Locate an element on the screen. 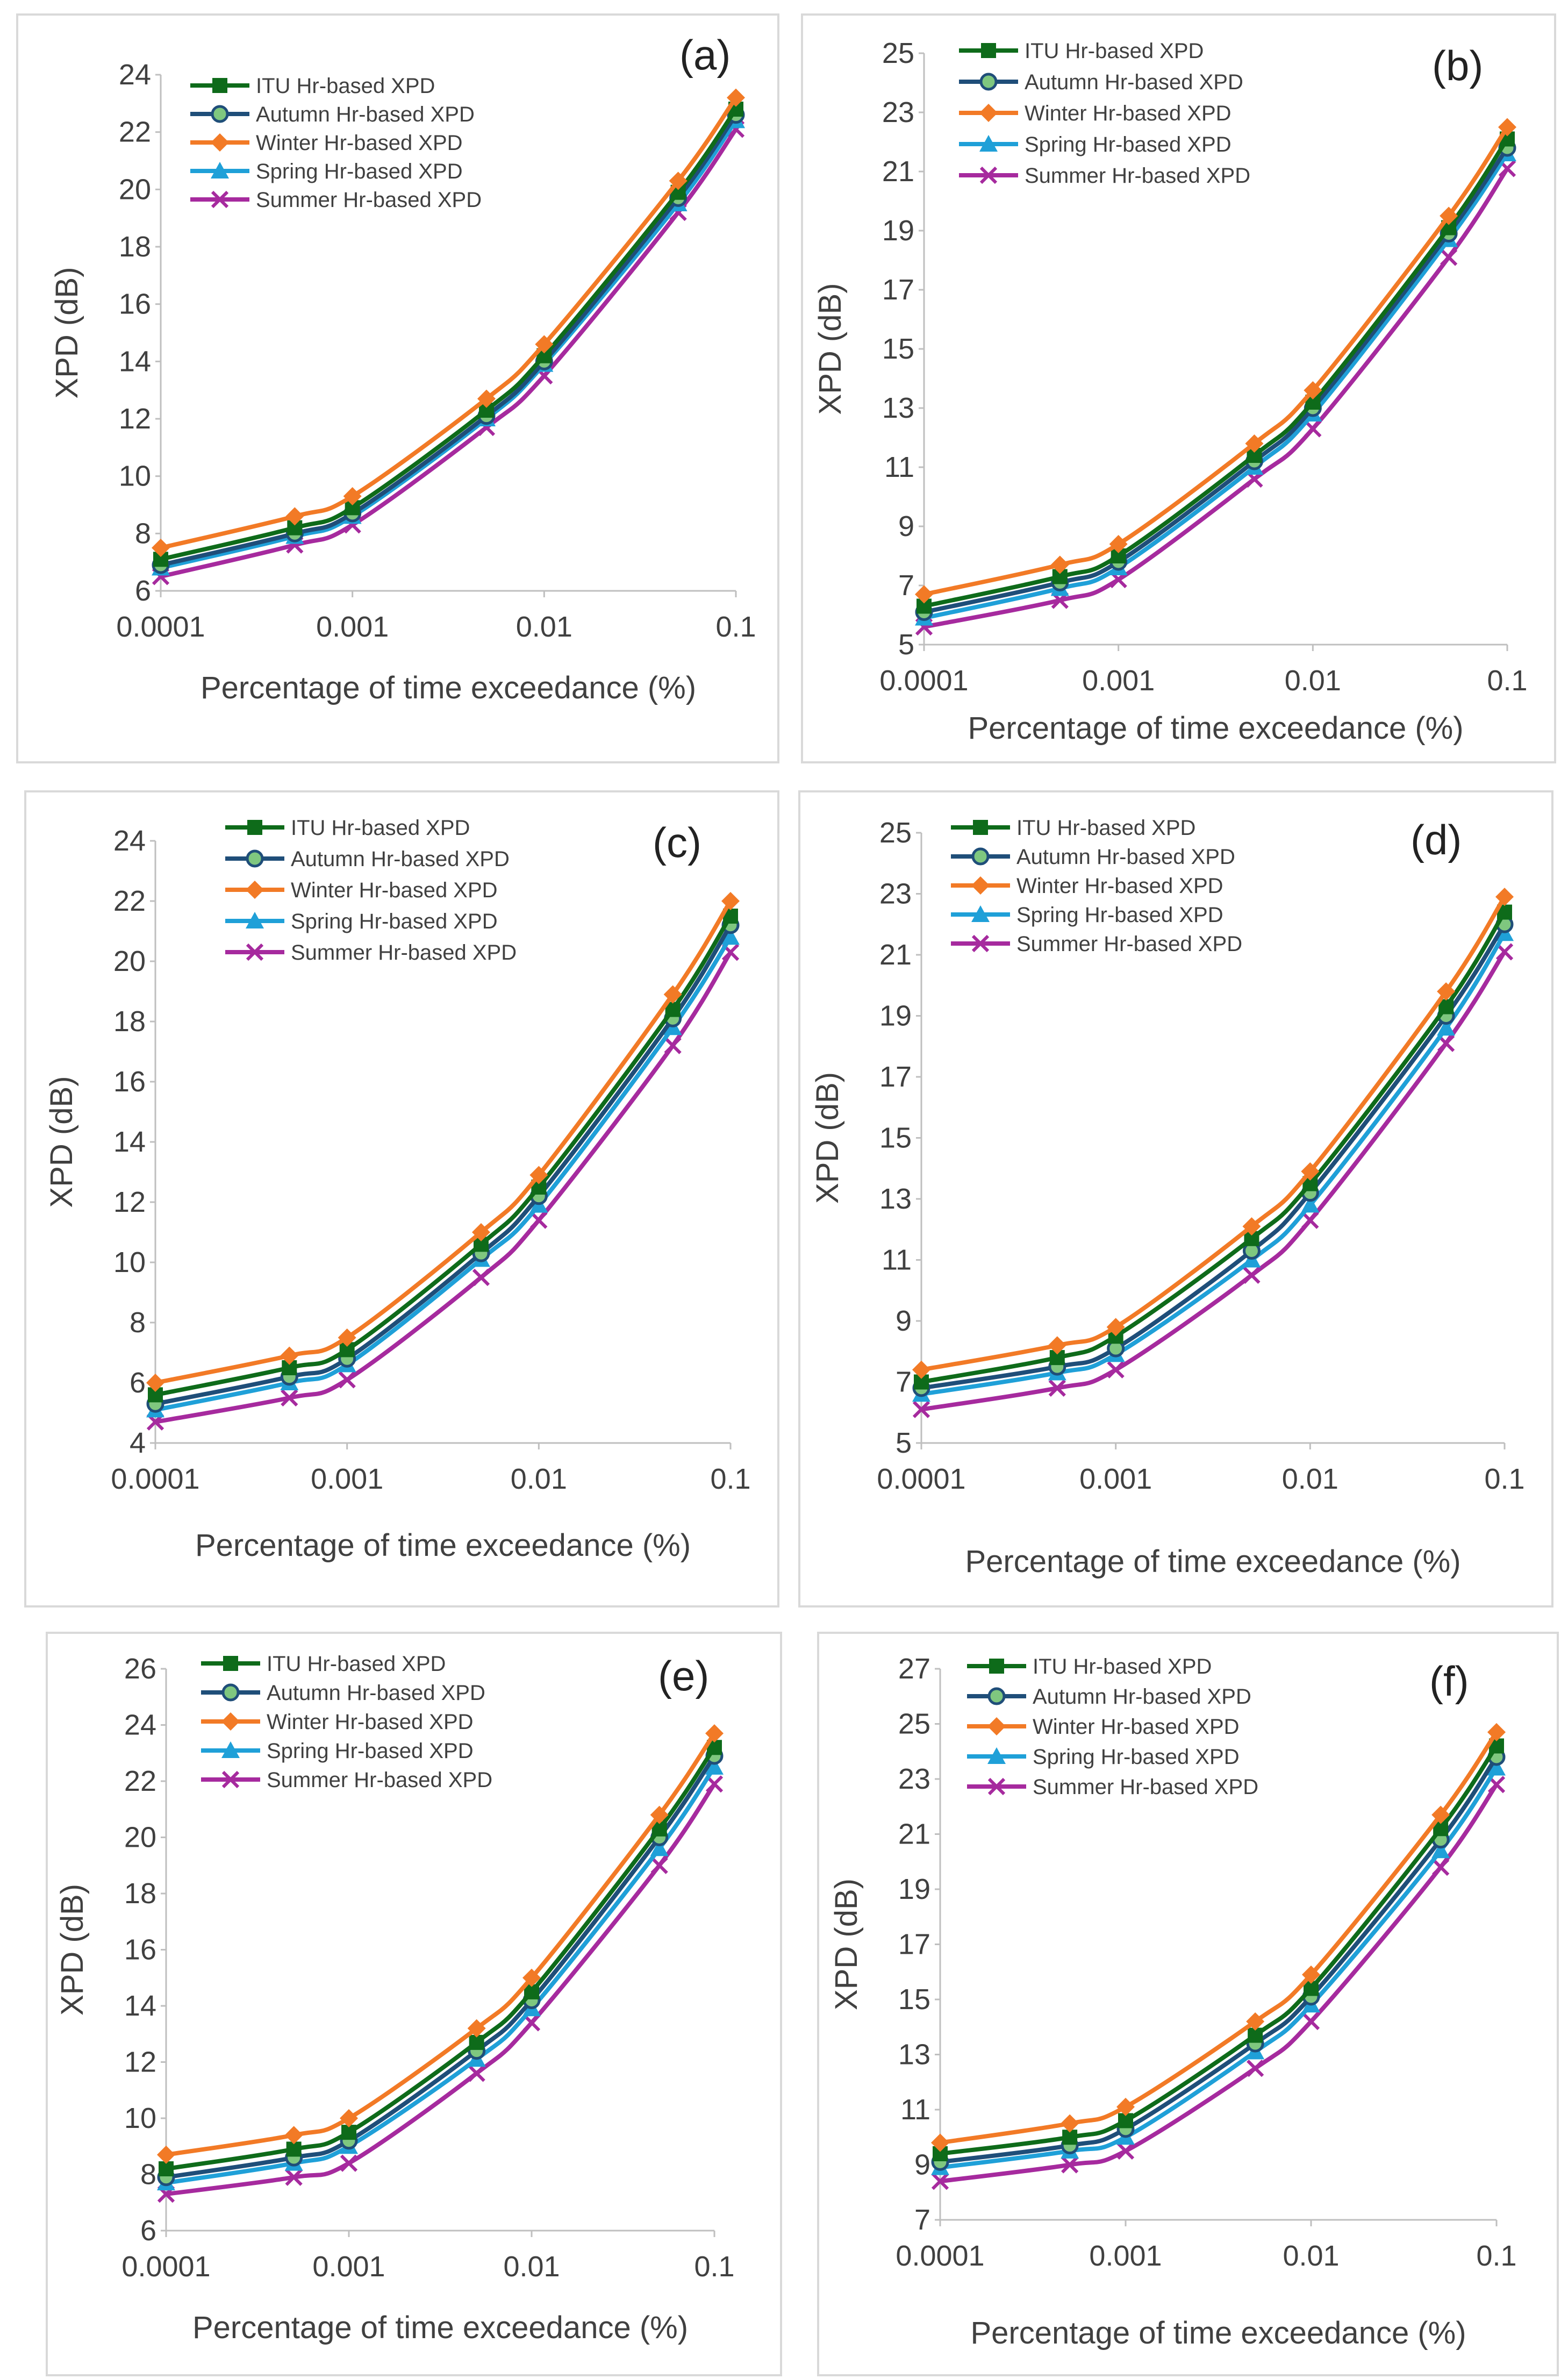  x-tick-label: 0.0001 is located at coordinates (921, 1479).